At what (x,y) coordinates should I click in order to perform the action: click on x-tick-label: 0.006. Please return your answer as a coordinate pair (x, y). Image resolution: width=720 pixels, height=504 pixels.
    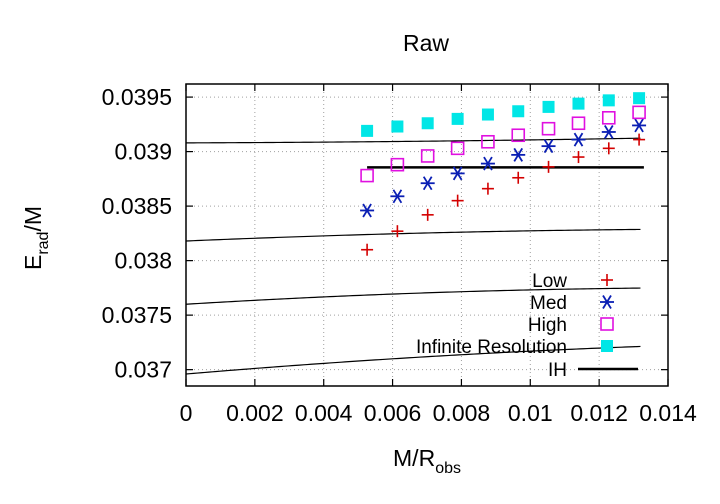
    Looking at the image, I should click on (393, 413).